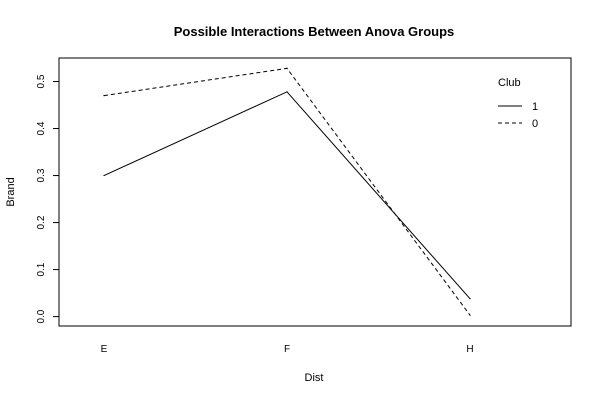 The image size is (599, 400). What do you see at coordinates (104, 175) in the screenshot?
I see `data-point-1-E` at bounding box center [104, 175].